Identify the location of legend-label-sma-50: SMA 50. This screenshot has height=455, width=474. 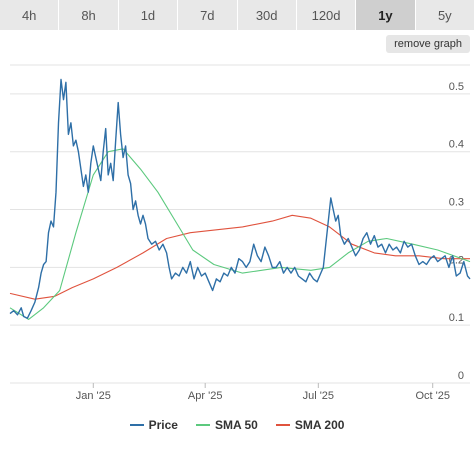
(236, 425).